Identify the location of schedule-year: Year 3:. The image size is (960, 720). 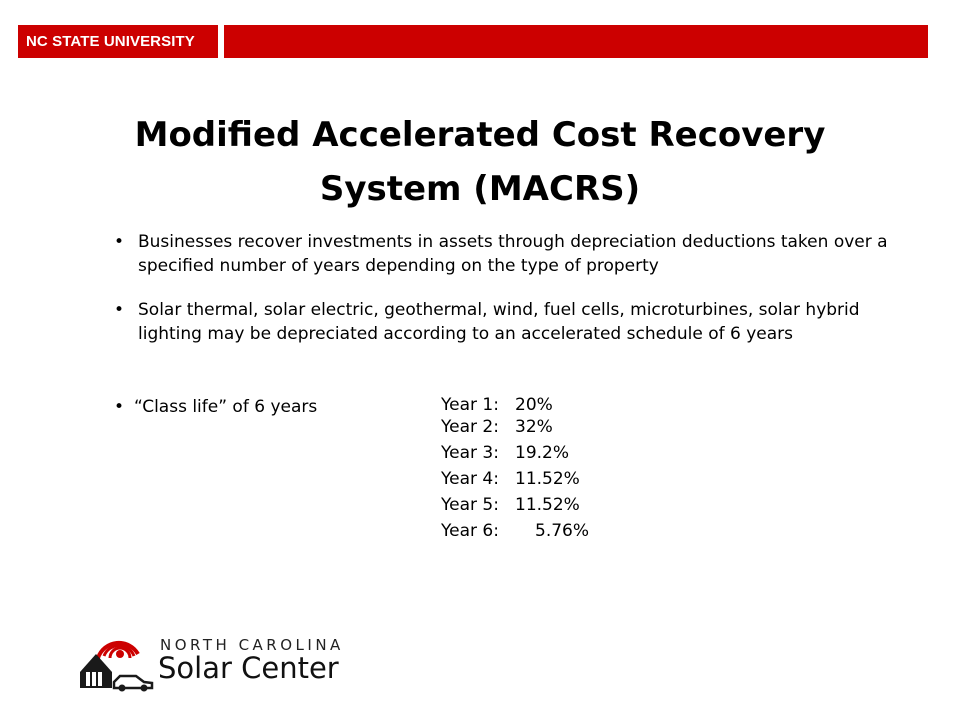
(470, 453).